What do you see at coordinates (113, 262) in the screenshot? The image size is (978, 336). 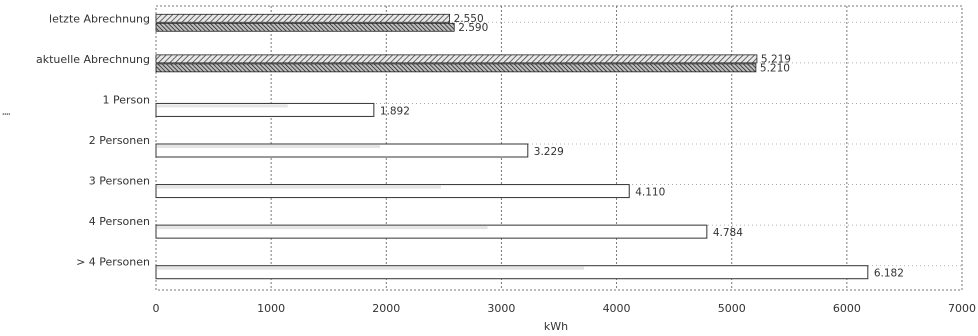 I see `category-label: > 4 Personen` at bounding box center [113, 262].